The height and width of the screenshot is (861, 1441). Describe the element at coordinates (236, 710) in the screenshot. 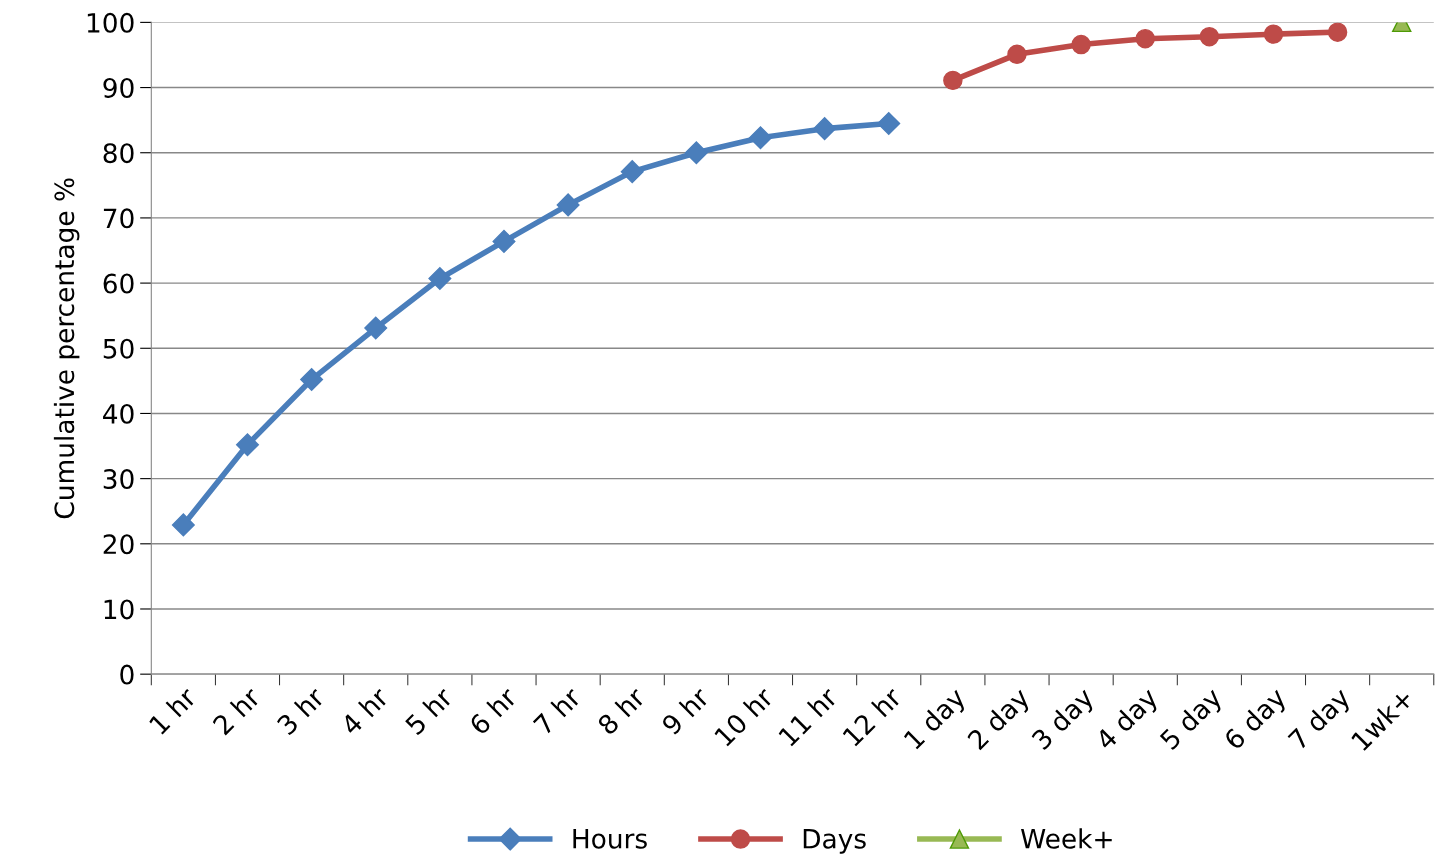

I see `x-tick-label: 2 hr` at that location.